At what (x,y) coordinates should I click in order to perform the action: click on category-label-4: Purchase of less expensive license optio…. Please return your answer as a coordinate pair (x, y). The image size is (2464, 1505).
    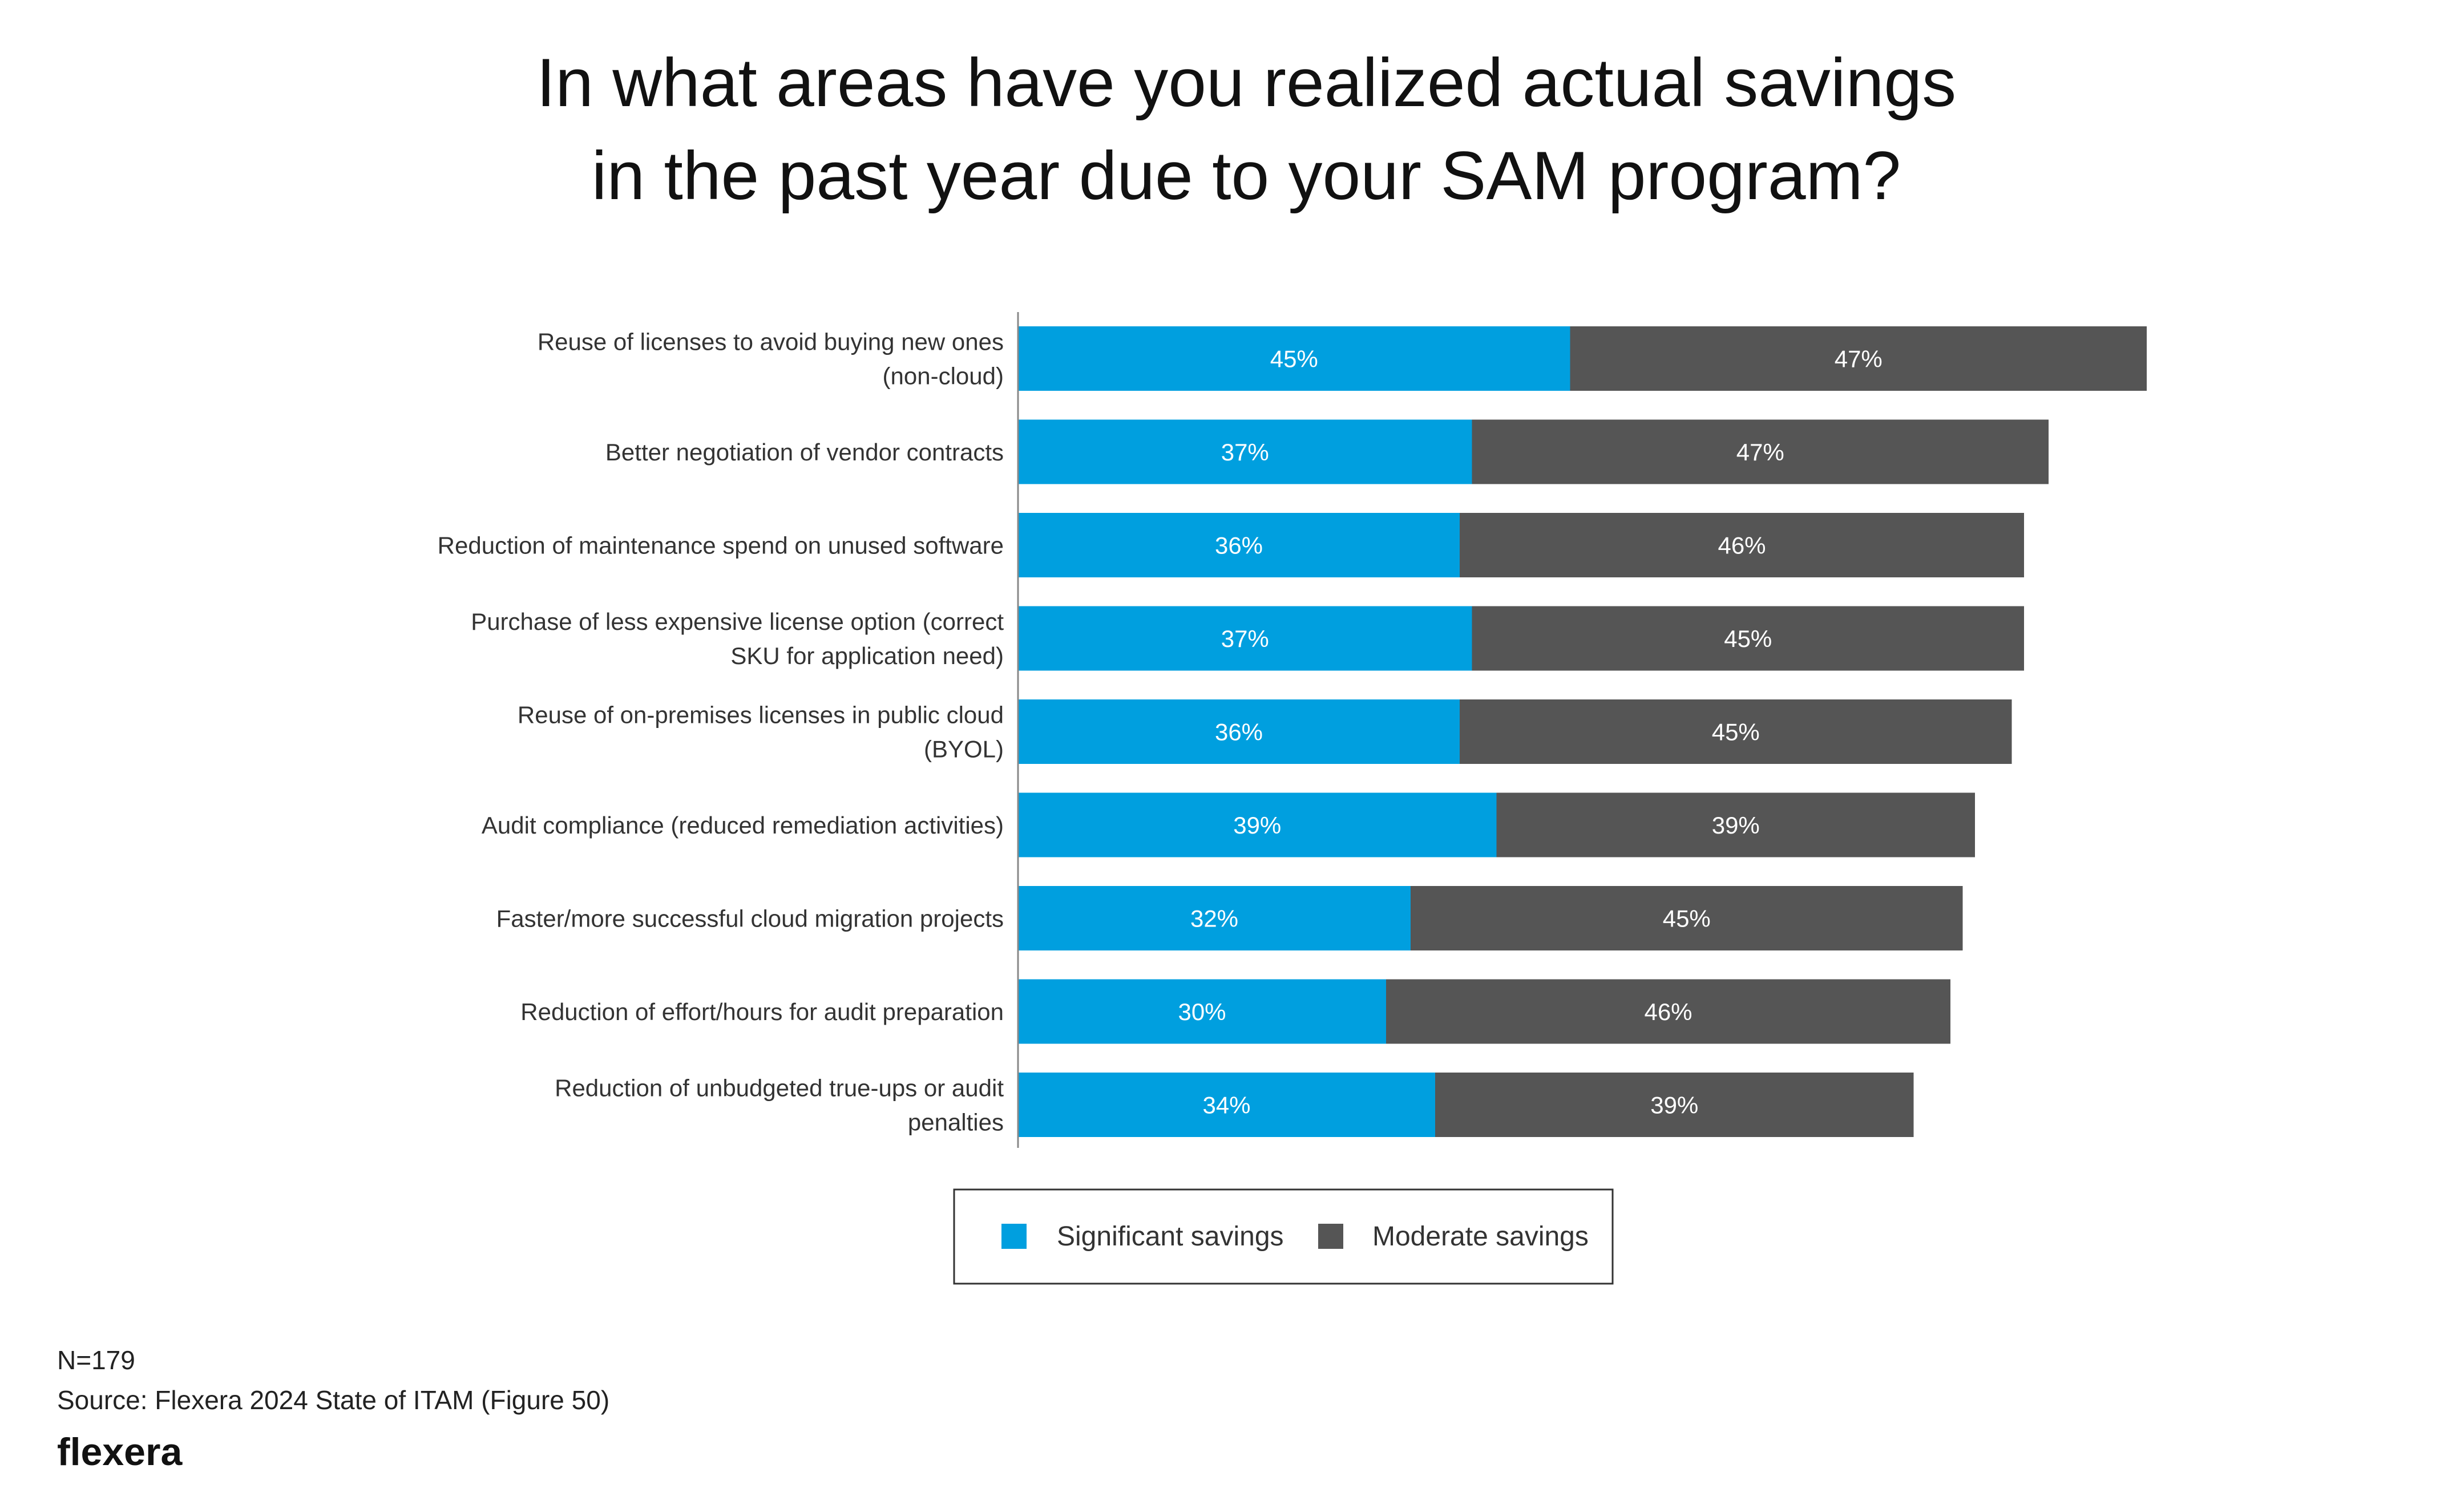
    Looking at the image, I should click on (737, 638).